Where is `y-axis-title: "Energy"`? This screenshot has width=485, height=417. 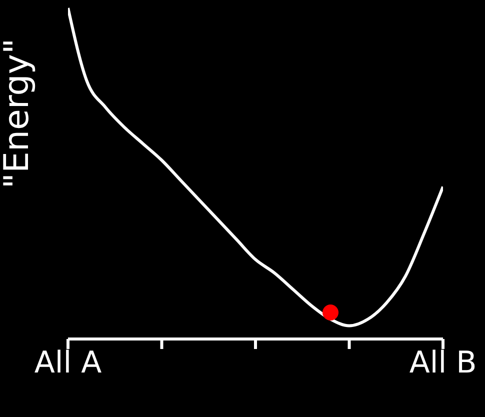 y-axis-title: "Energy" is located at coordinates (19, 113).